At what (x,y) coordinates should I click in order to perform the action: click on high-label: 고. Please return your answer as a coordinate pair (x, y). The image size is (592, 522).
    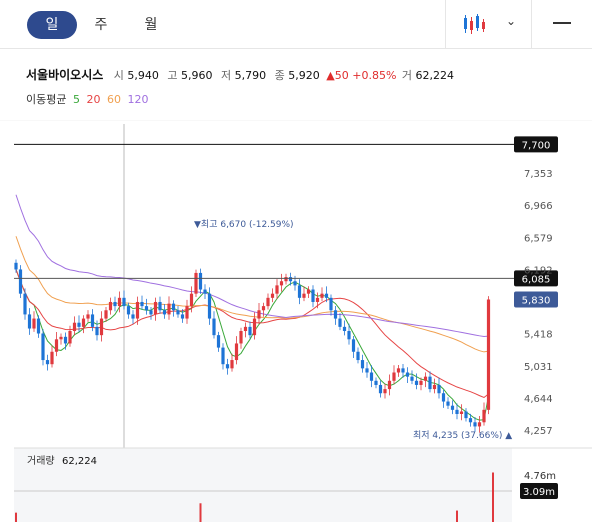
    Looking at the image, I should click on (172, 75).